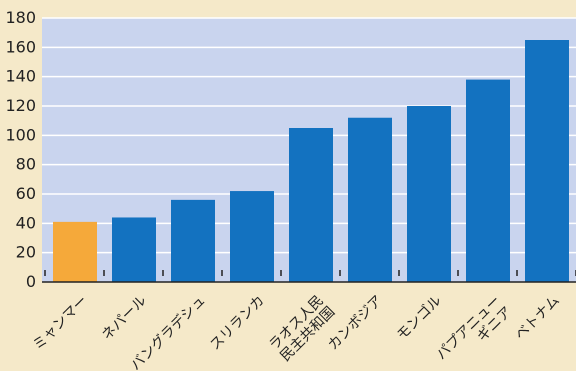 The image size is (576, 371). I want to click on x-category-label: モンゴル, so click(419, 318).